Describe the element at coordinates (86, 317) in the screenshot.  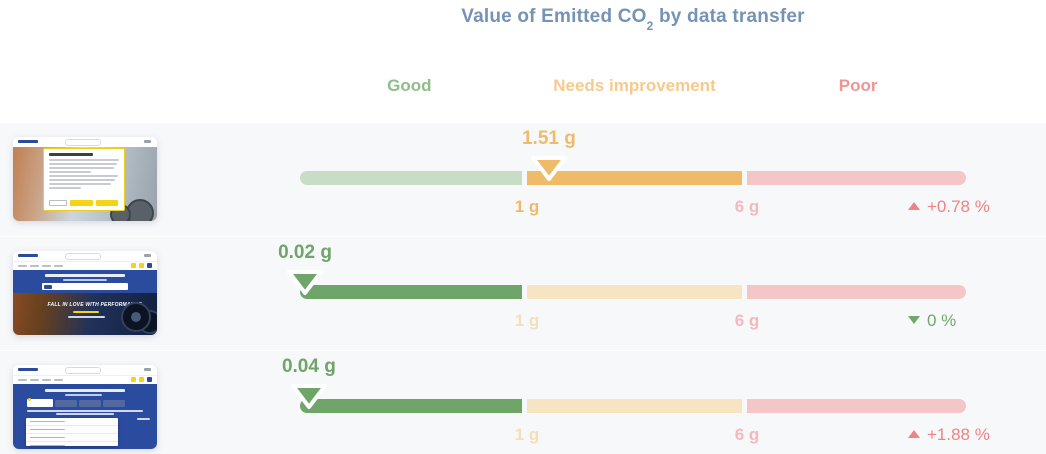
I see `hero-subtext-line` at that location.